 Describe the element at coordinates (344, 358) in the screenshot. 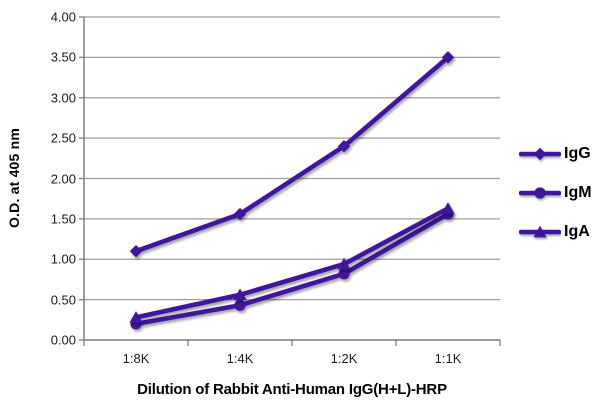

I see `x-tick-label: 1:2K` at that location.